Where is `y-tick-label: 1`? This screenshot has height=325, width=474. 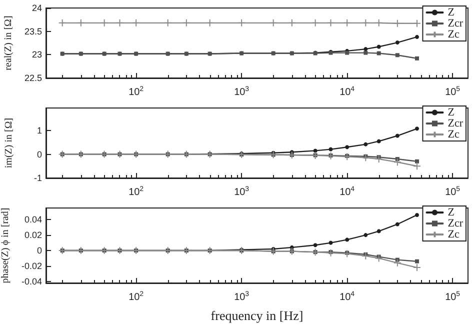
y-tick-label: 1 is located at coordinates (39, 131).